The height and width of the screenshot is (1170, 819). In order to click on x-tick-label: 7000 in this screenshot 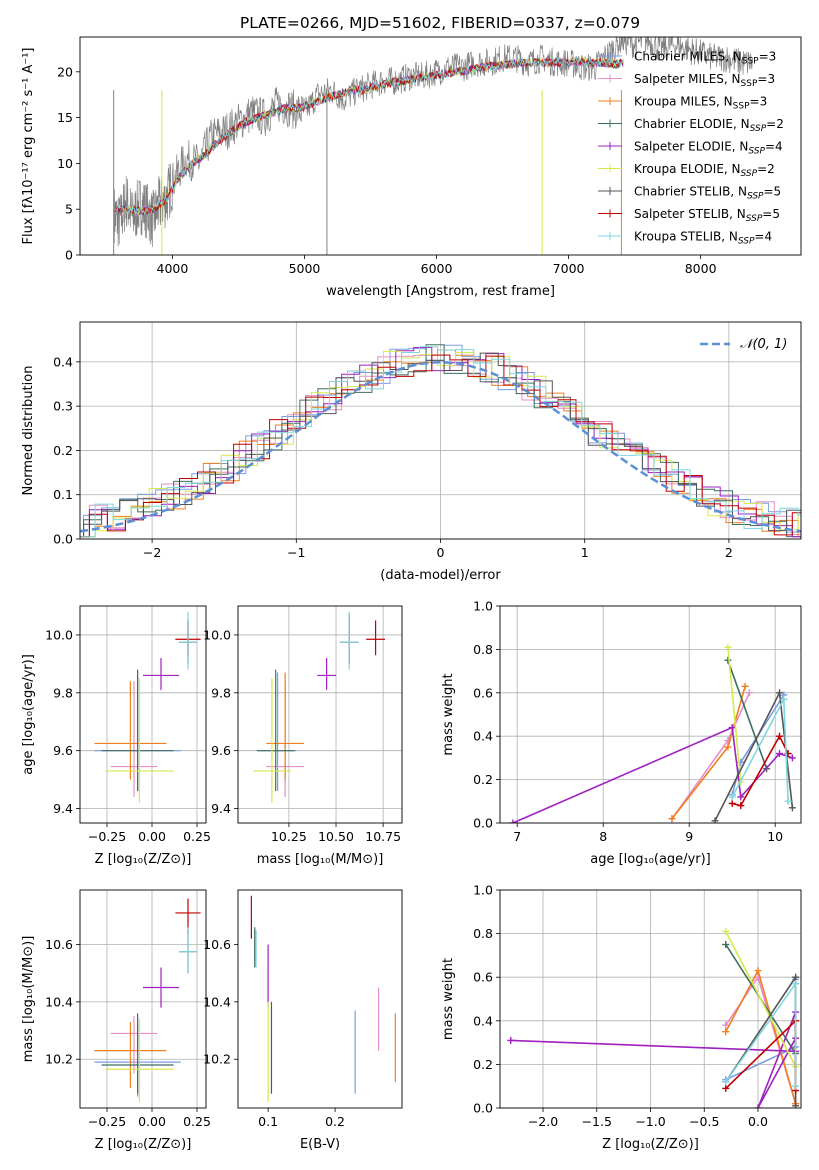, I will do `click(569, 268)`.